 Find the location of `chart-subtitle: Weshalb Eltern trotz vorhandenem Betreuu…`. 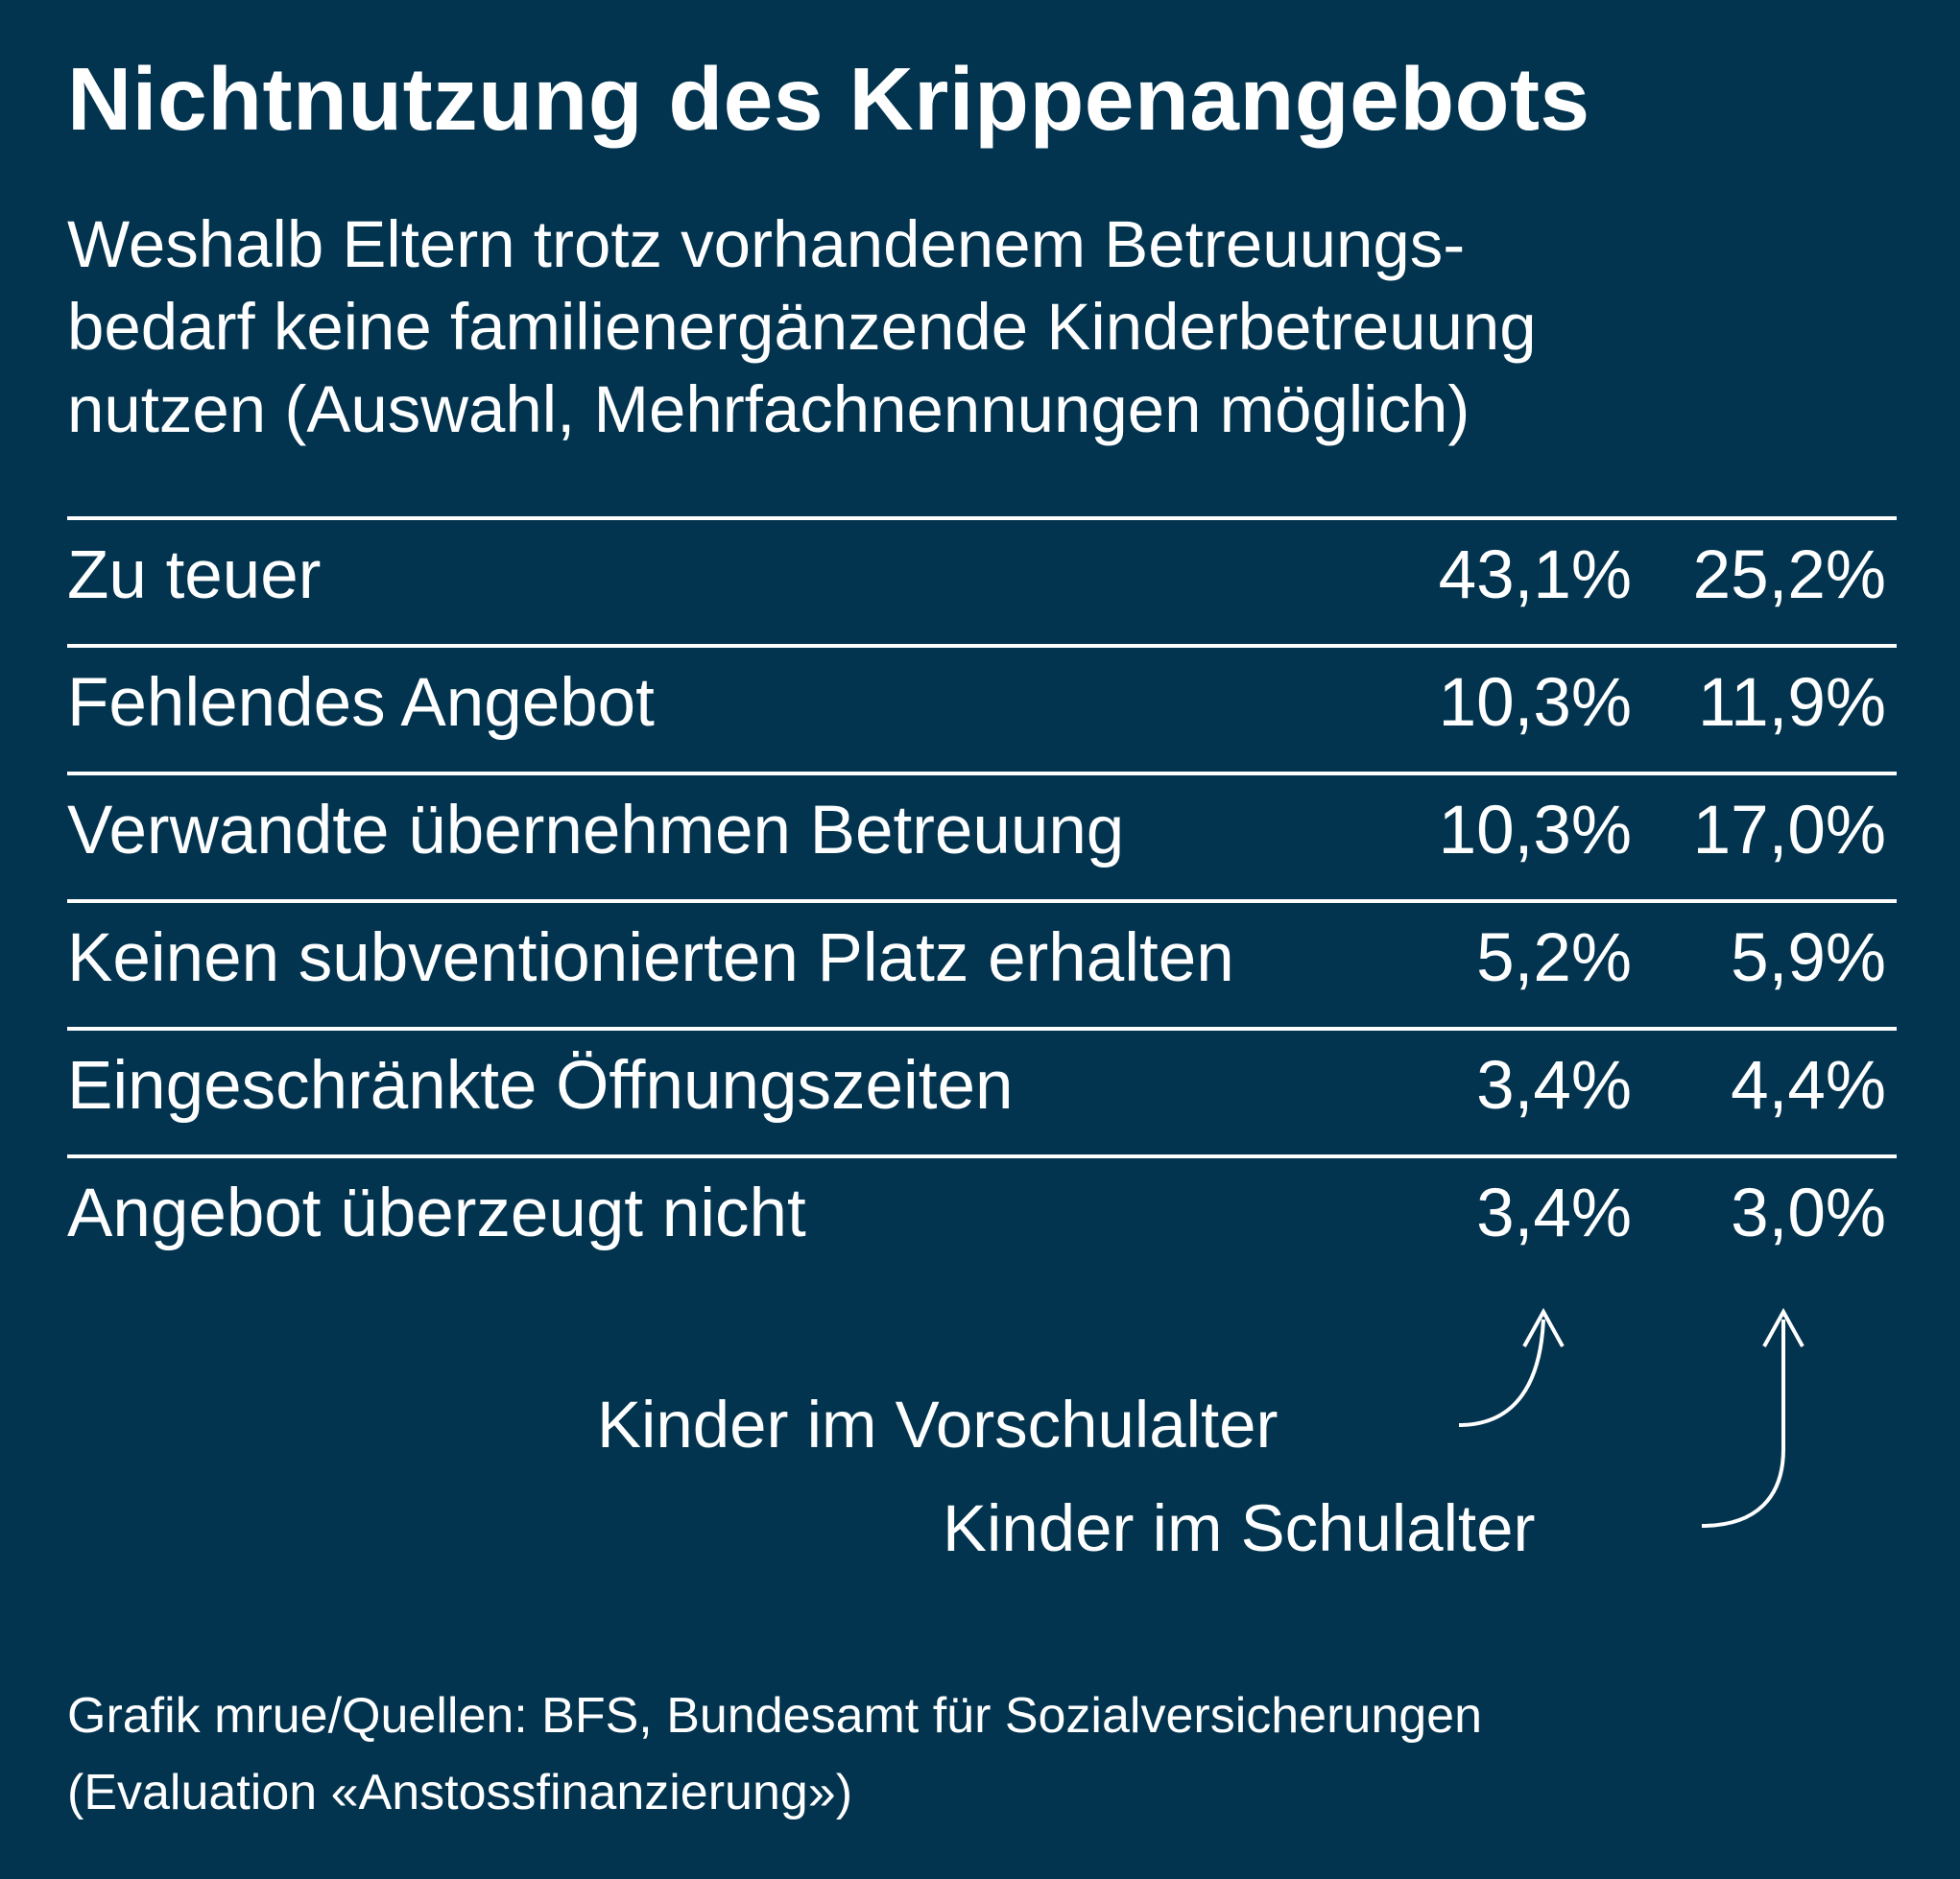

chart-subtitle: Weshalb Eltern trotz vorhandenem Betreuu… is located at coordinates (979, 327).